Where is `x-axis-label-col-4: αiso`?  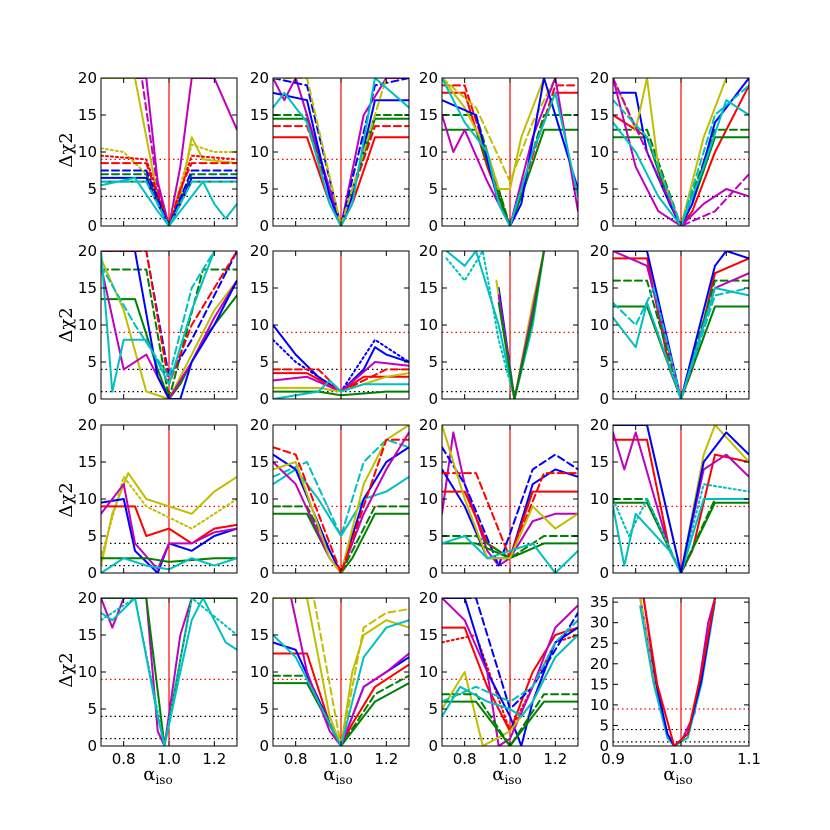
x-axis-label-col-4: αiso is located at coordinates (677, 775).